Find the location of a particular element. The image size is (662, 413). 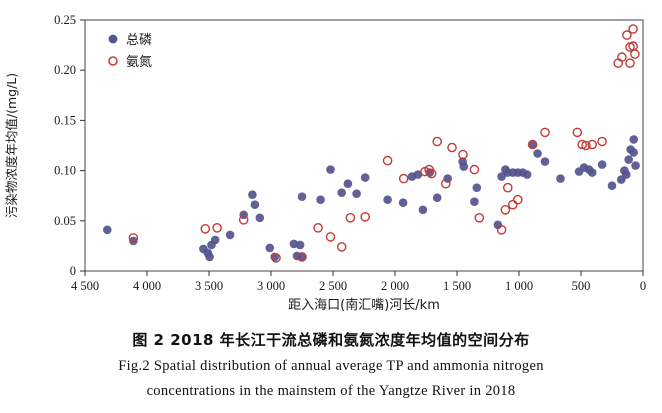

y-tick-label: 0.05 is located at coordinates (65, 221).